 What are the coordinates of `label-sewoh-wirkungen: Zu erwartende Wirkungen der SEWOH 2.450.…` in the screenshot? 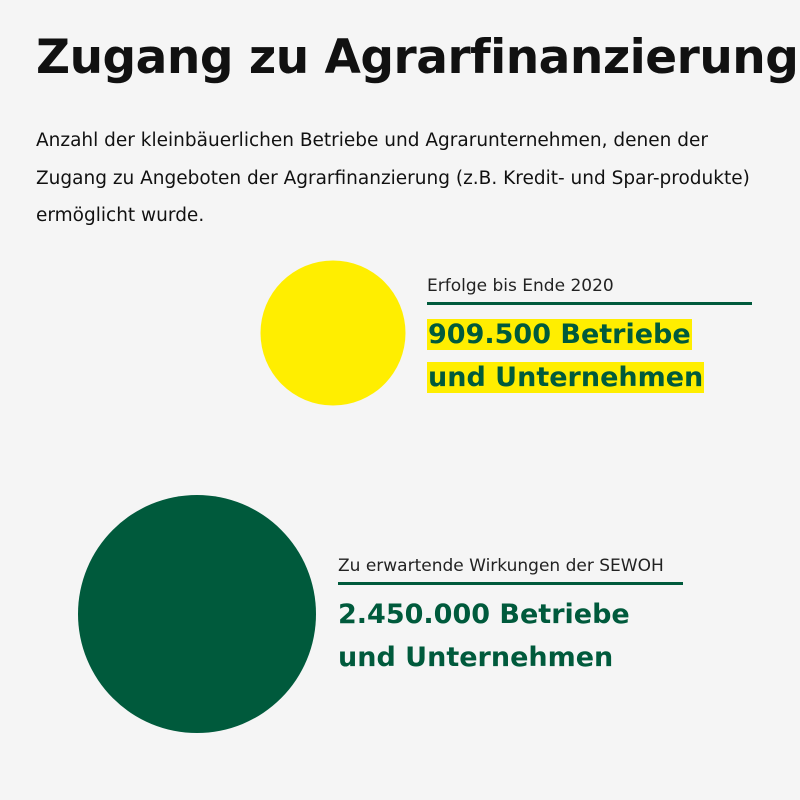 It's located at (510, 617).